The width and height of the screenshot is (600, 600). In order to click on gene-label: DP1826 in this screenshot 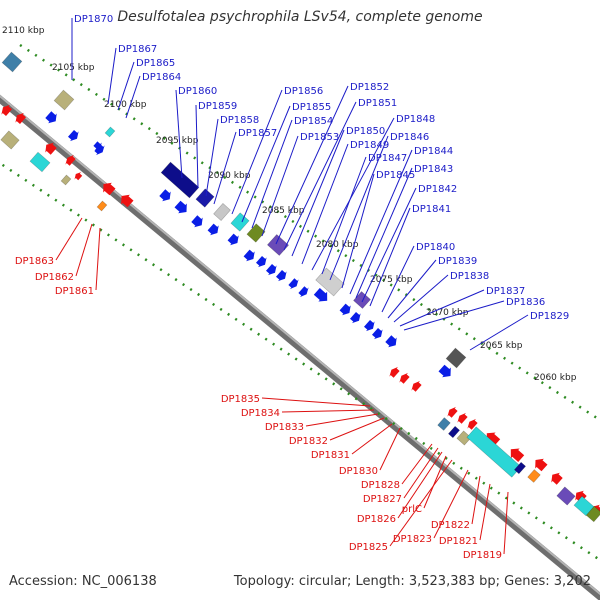, I will do `click(376, 519)`.